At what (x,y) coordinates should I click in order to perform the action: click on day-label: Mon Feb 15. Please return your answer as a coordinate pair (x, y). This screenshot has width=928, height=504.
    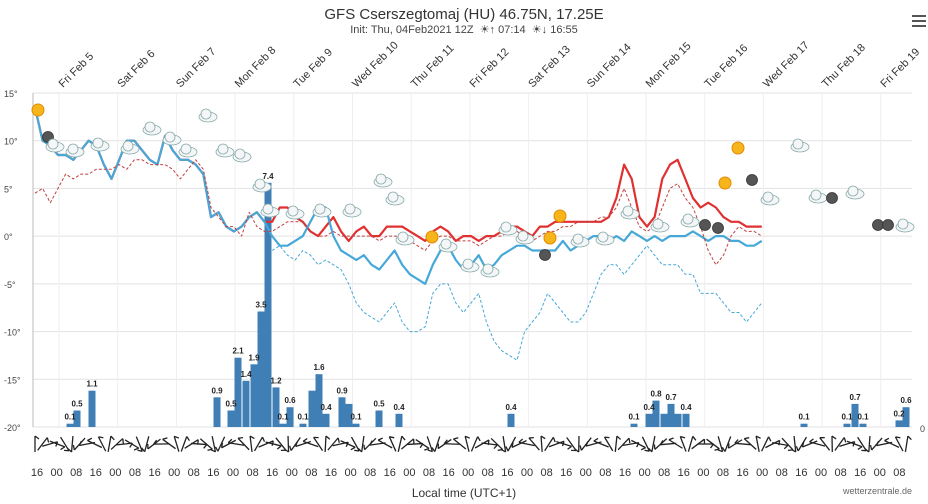
    Looking at the image, I should click on (669, 65).